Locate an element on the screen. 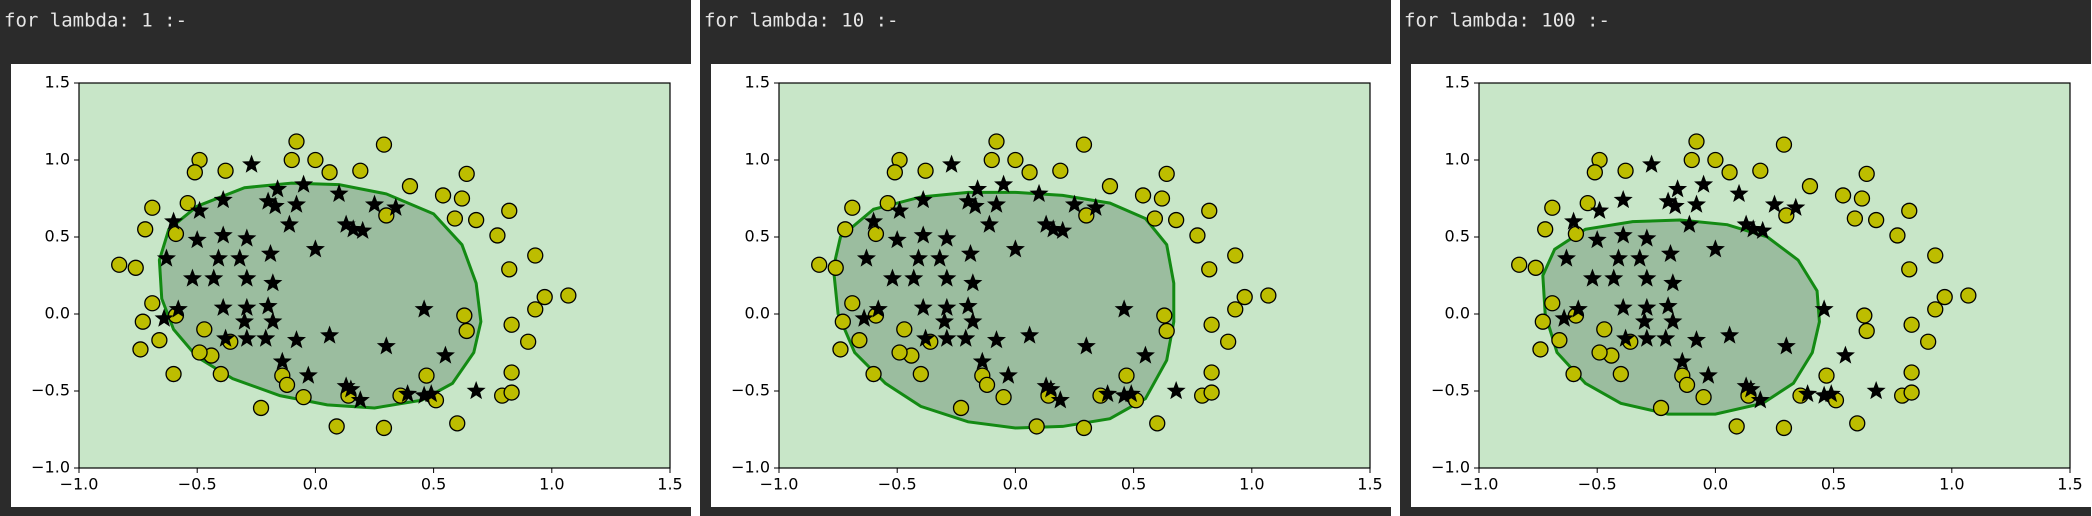 Image resolution: width=2092 pixels, height=516 pixels. x-tick-label: −0.5 is located at coordinates (1597, 484).